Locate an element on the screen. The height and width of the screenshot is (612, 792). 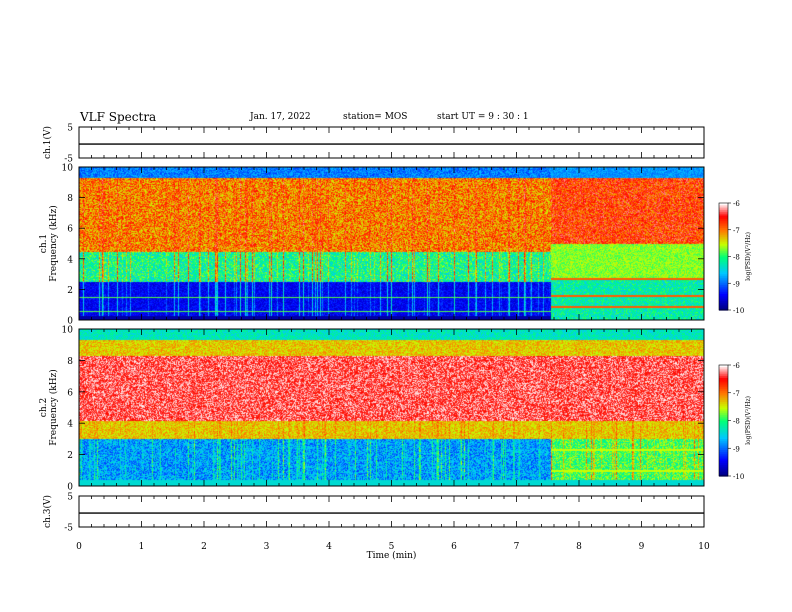
x-tick-label: 1 is located at coordinates (142, 547).